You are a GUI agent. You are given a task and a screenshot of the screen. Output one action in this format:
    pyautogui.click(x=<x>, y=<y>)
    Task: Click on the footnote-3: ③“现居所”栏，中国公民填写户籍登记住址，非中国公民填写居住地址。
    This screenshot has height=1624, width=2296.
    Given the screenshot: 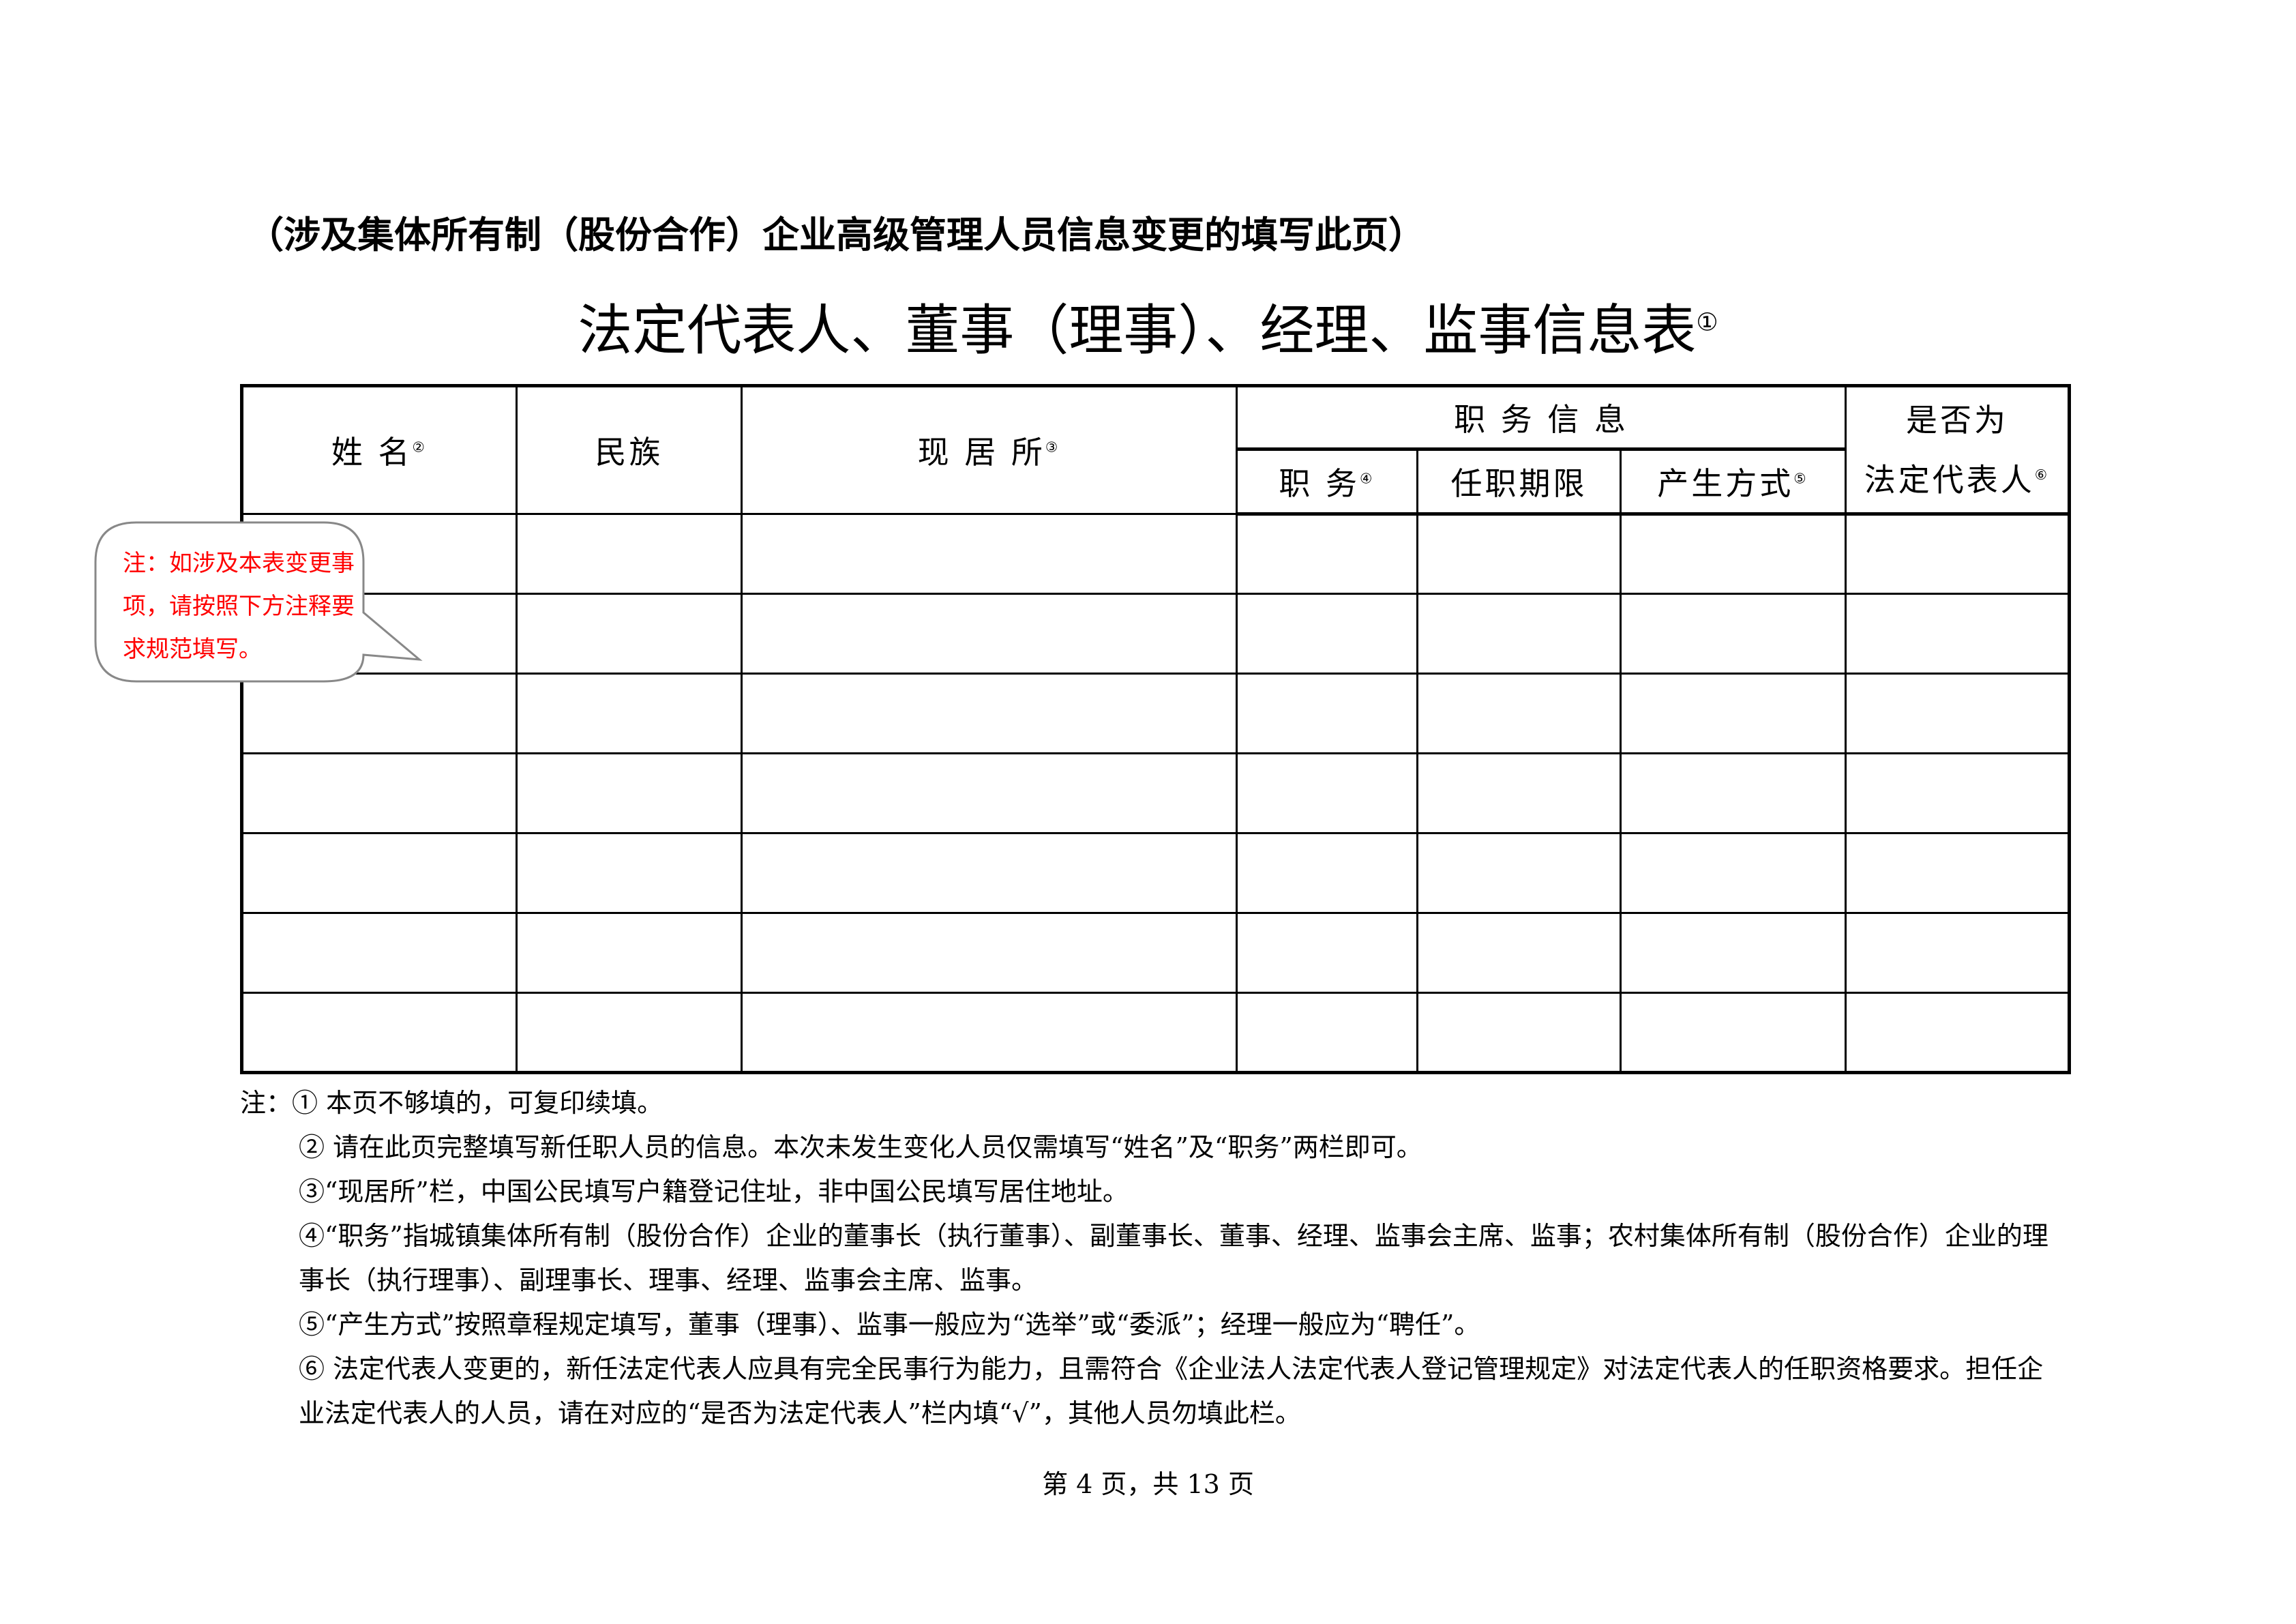 What is the action you would take?
    pyautogui.click(x=714, y=1192)
    